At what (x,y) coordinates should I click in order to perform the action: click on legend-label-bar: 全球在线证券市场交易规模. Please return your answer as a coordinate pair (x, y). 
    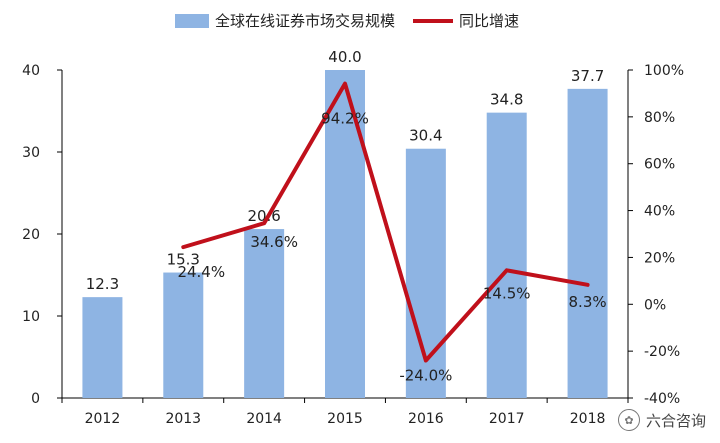
    Looking at the image, I should click on (305, 21).